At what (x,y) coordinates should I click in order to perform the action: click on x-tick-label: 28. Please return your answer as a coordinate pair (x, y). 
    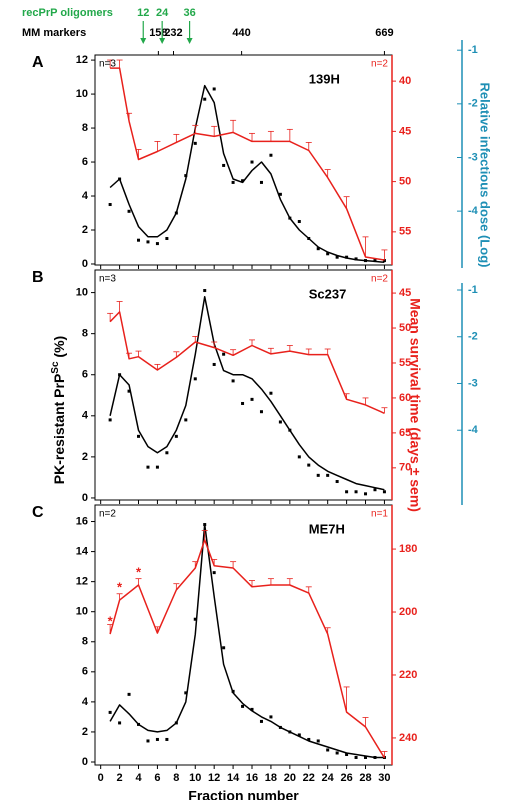
    Looking at the image, I should click on (365, 778).